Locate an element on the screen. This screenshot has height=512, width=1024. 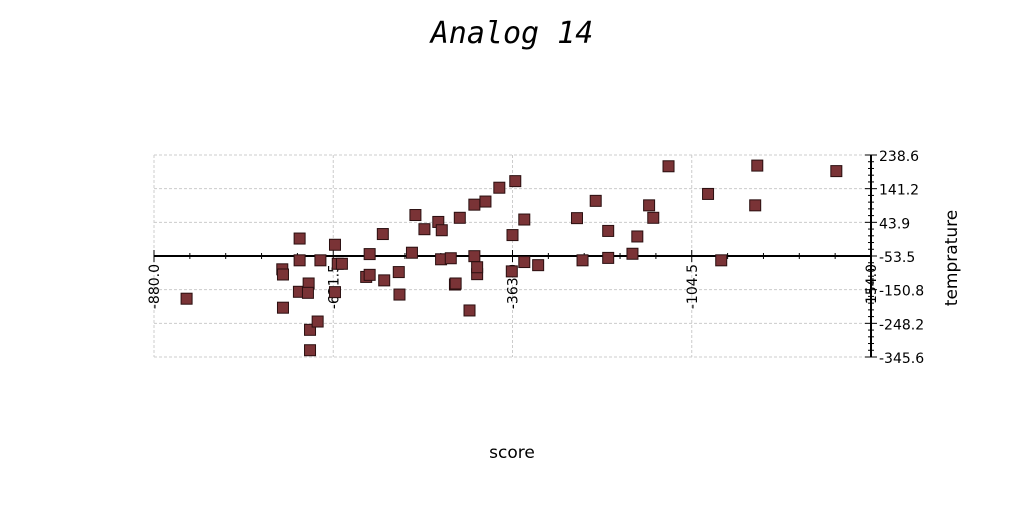
x-tick-label: -104.5 is located at coordinates (693, 286).